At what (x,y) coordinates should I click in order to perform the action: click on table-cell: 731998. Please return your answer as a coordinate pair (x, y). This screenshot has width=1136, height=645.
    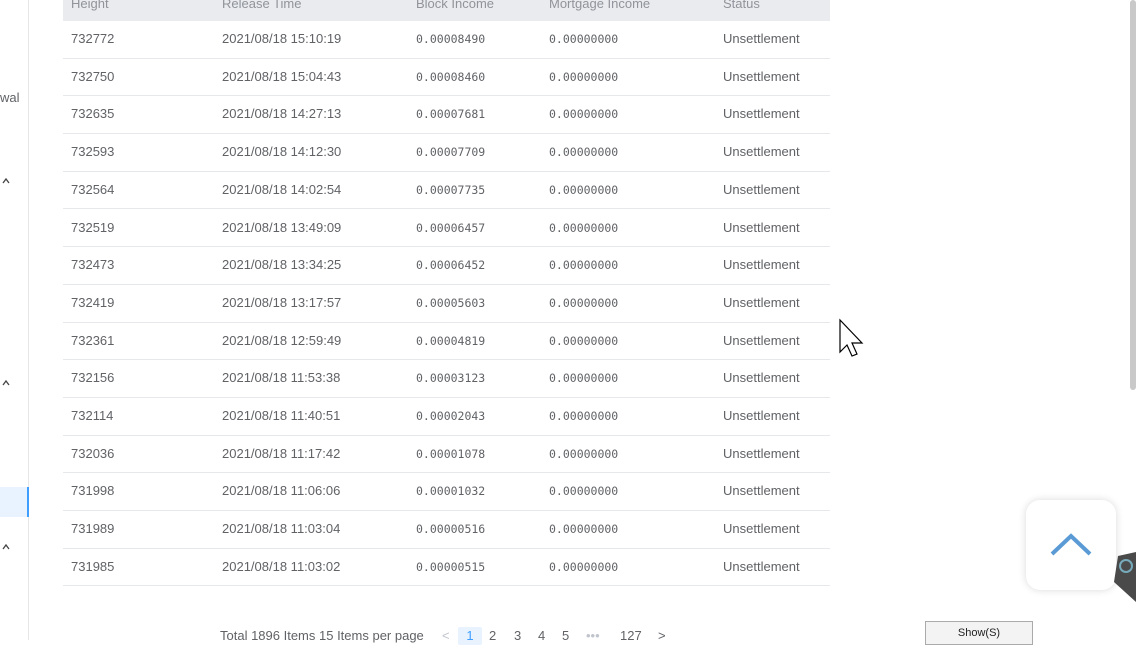
    Looking at the image, I should click on (93, 491).